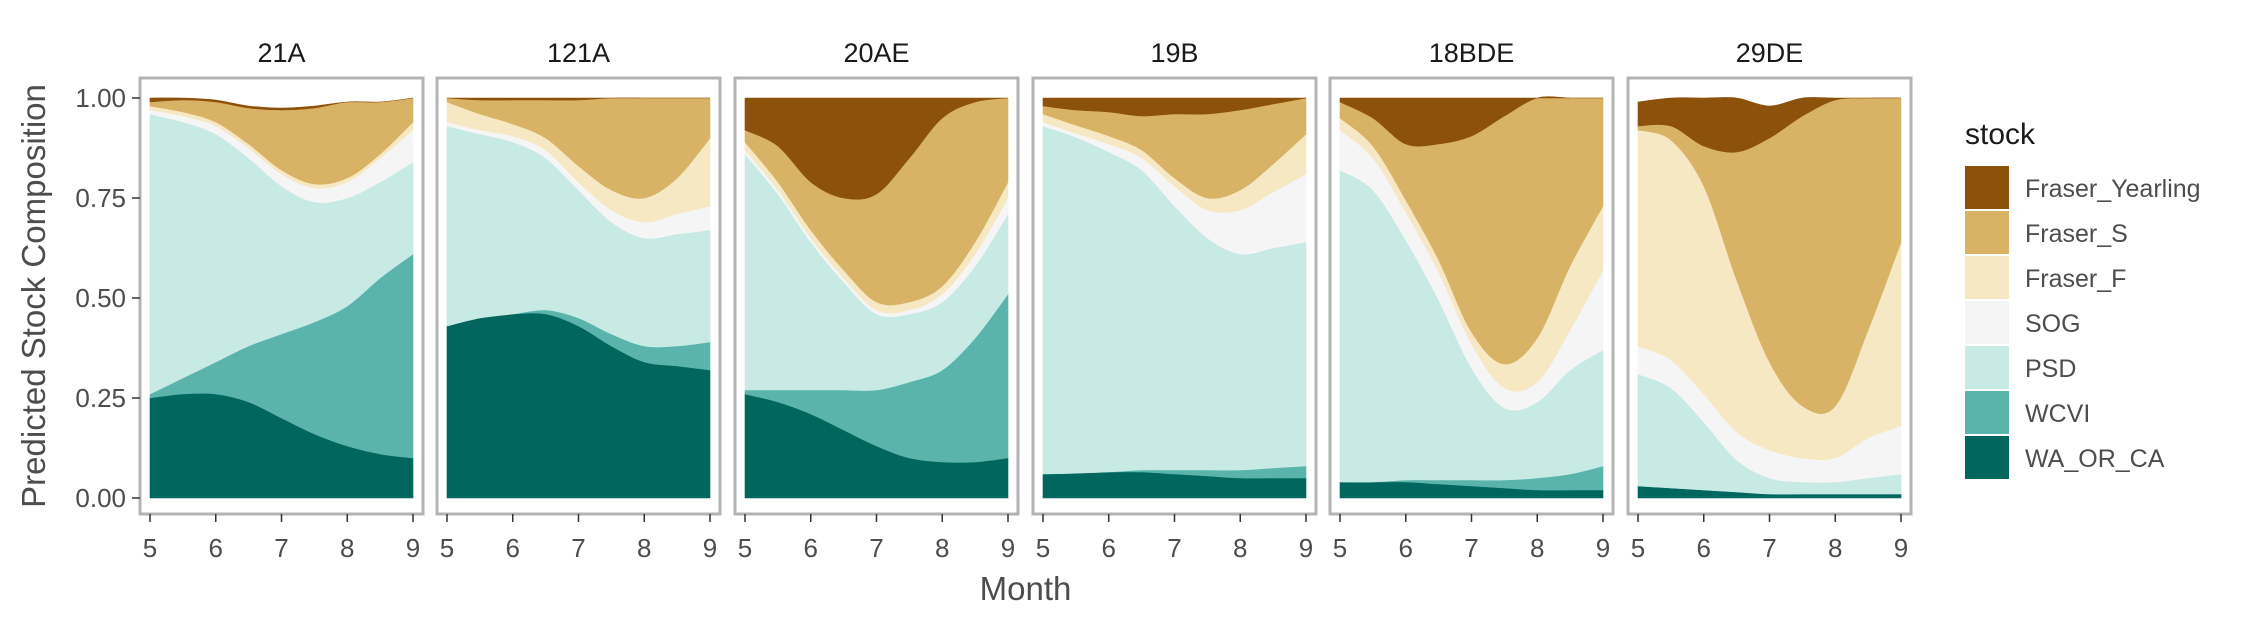 Image resolution: width=2250 pixels, height=630 pixels. What do you see at coordinates (1987, 277) in the screenshot?
I see `legend-key-fraser-f` at bounding box center [1987, 277].